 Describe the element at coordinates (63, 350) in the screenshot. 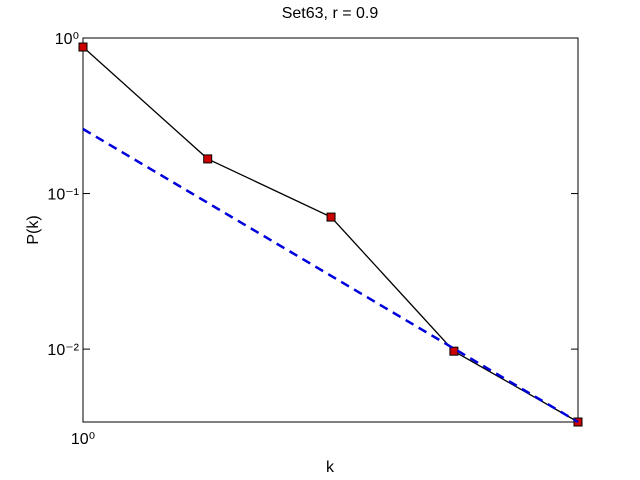

I see `y-tick-label: 10⁻²` at that location.